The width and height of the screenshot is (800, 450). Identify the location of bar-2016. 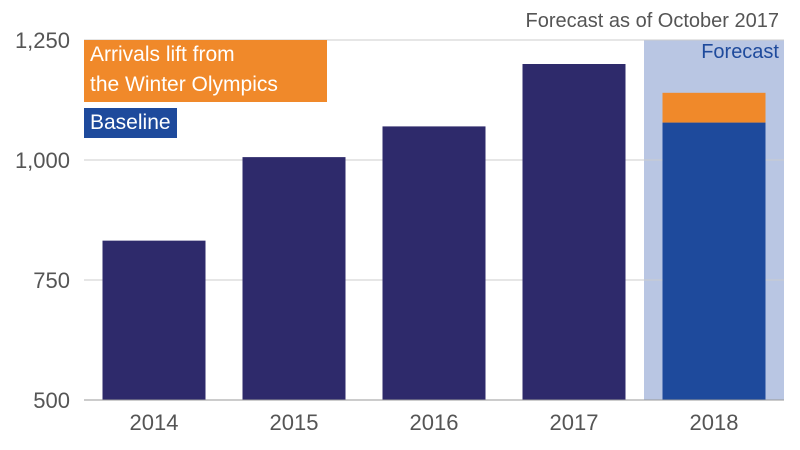
(434, 263).